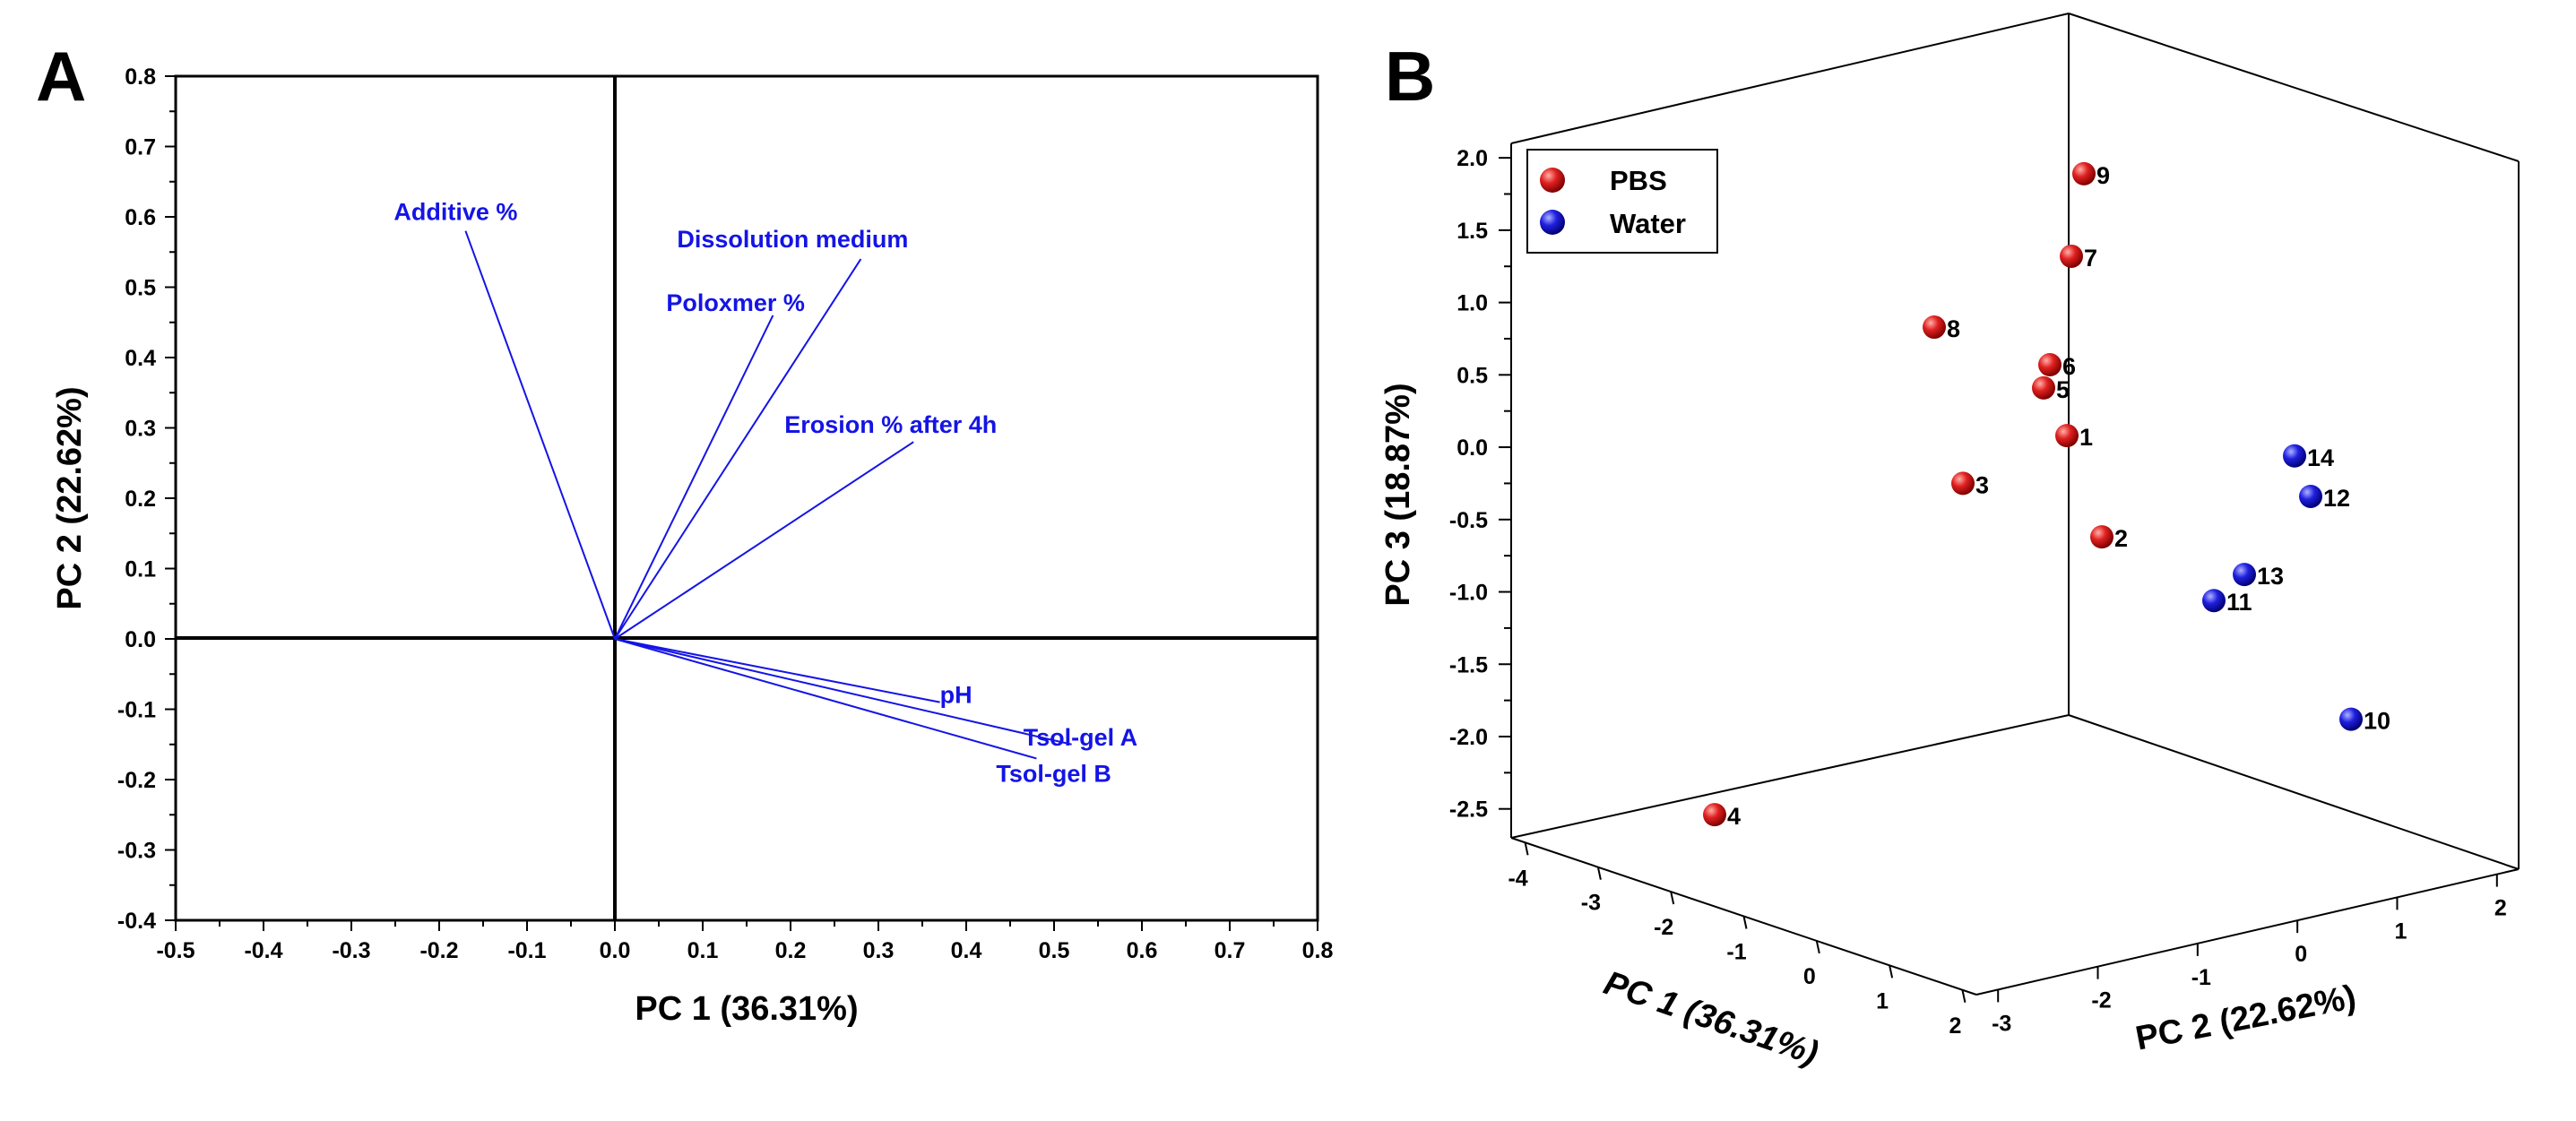 The image size is (2576, 1121). Describe the element at coordinates (1468, 664) in the screenshot. I see `z-tick-label: -1.5` at that location.